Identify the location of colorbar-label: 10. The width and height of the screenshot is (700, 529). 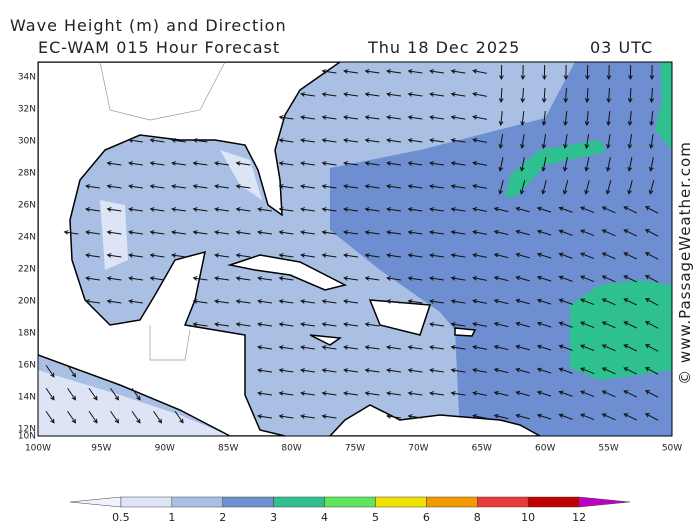
(528, 517).